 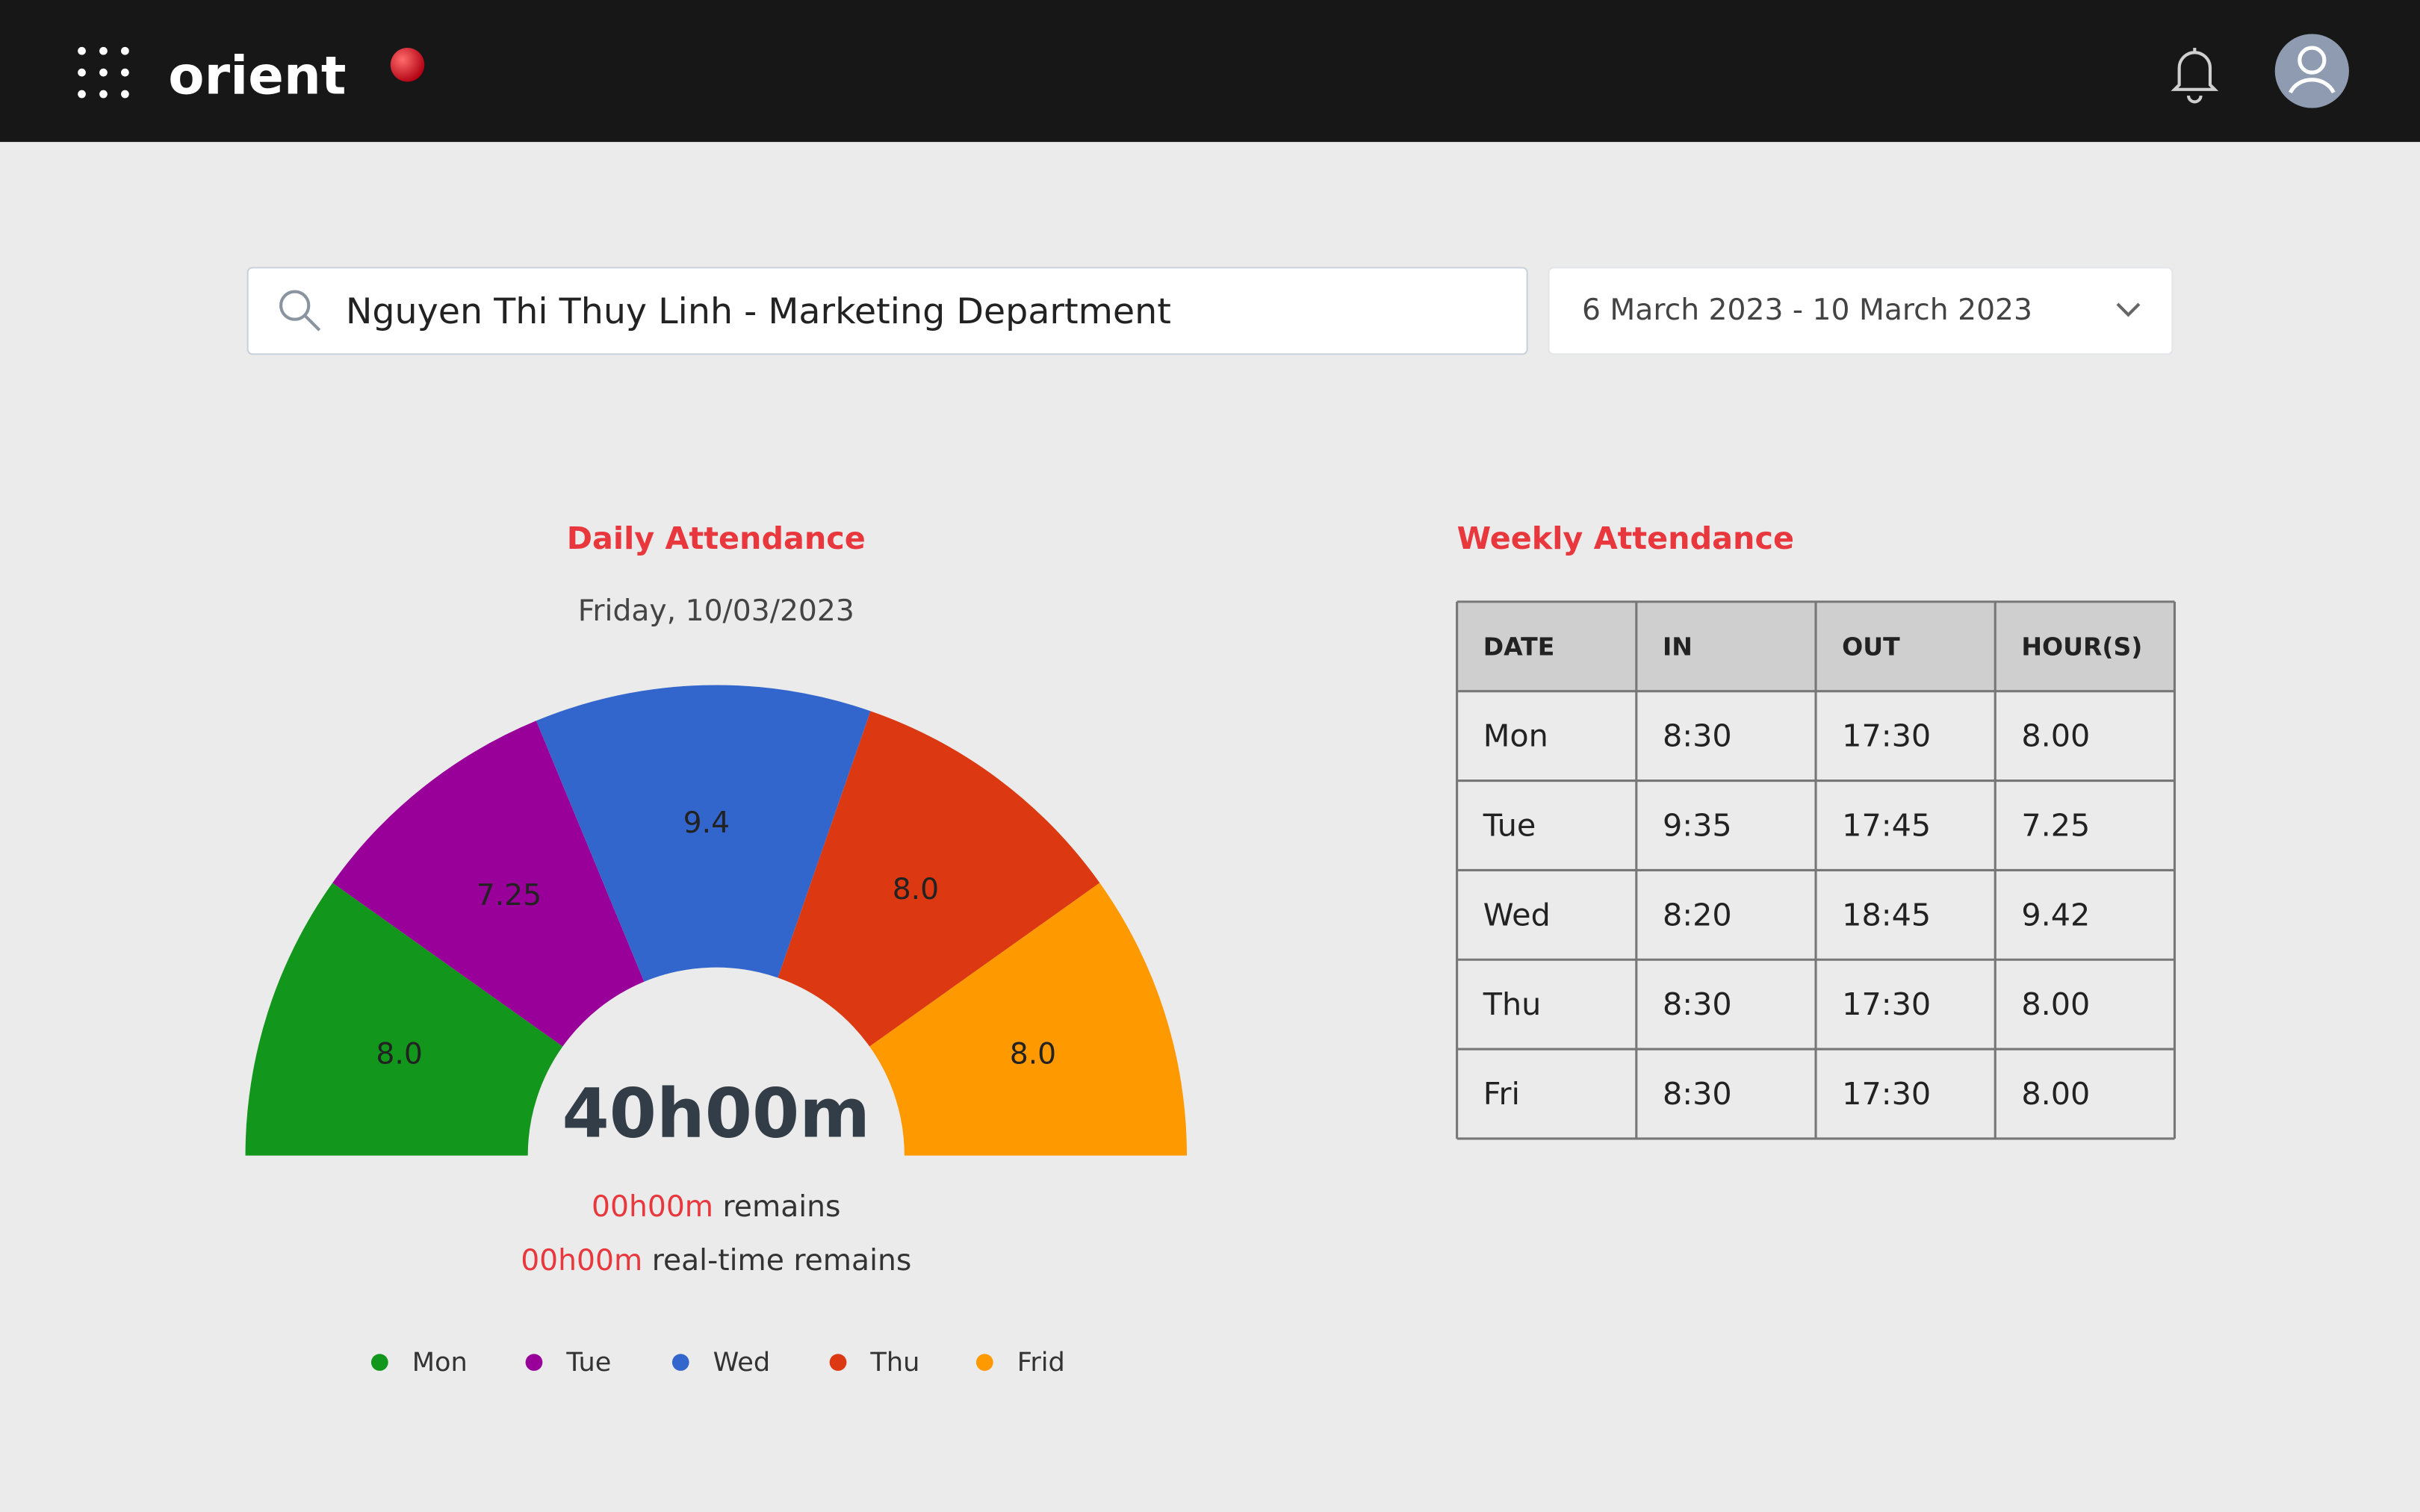 I want to click on legend-label: Mon, so click(x=440, y=1362).